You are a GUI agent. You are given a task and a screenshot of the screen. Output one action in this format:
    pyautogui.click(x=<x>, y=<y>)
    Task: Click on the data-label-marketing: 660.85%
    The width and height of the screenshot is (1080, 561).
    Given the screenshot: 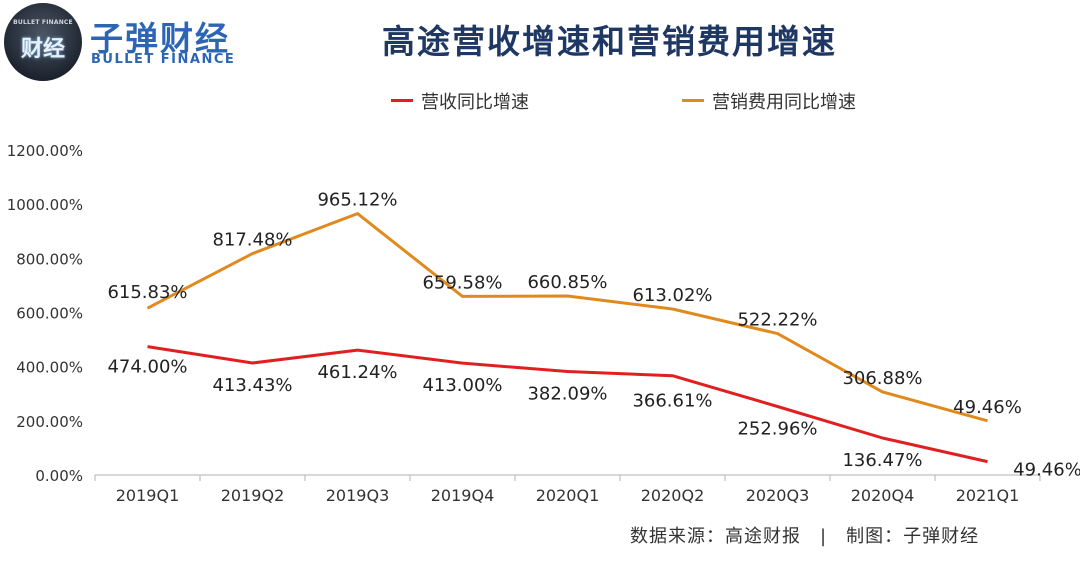 What is the action you would take?
    pyautogui.click(x=567, y=282)
    